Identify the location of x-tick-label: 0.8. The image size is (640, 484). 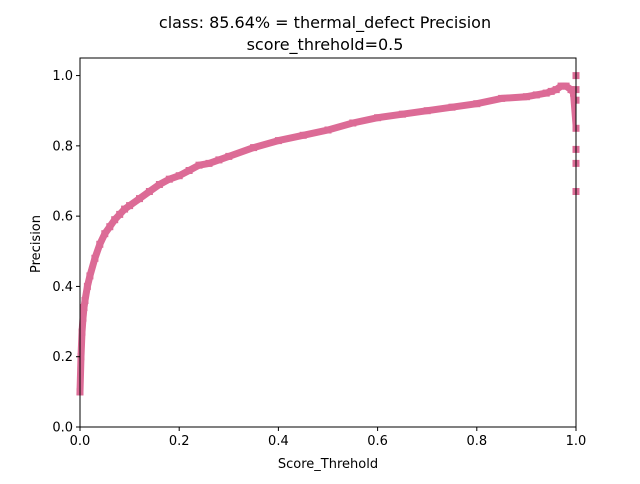
(476, 441).